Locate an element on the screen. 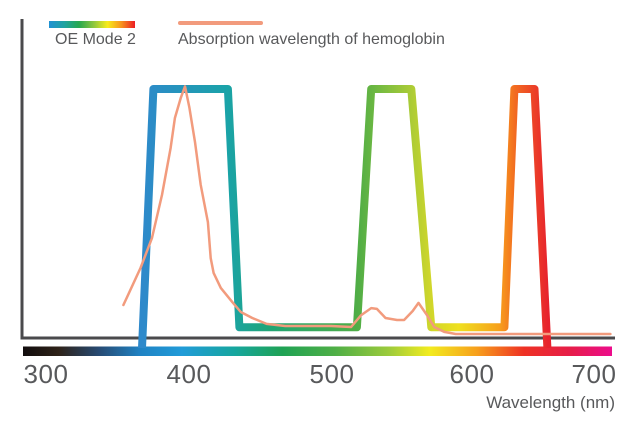 The image size is (640, 427). hemoglobin-line-swatch is located at coordinates (220, 23).